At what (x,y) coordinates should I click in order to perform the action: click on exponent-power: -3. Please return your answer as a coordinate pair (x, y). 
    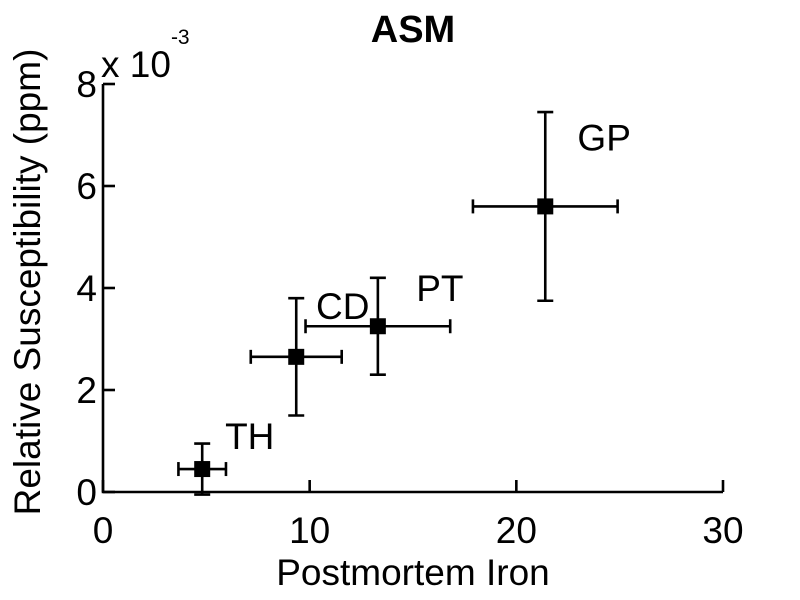
    Looking at the image, I should click on (180, 37).